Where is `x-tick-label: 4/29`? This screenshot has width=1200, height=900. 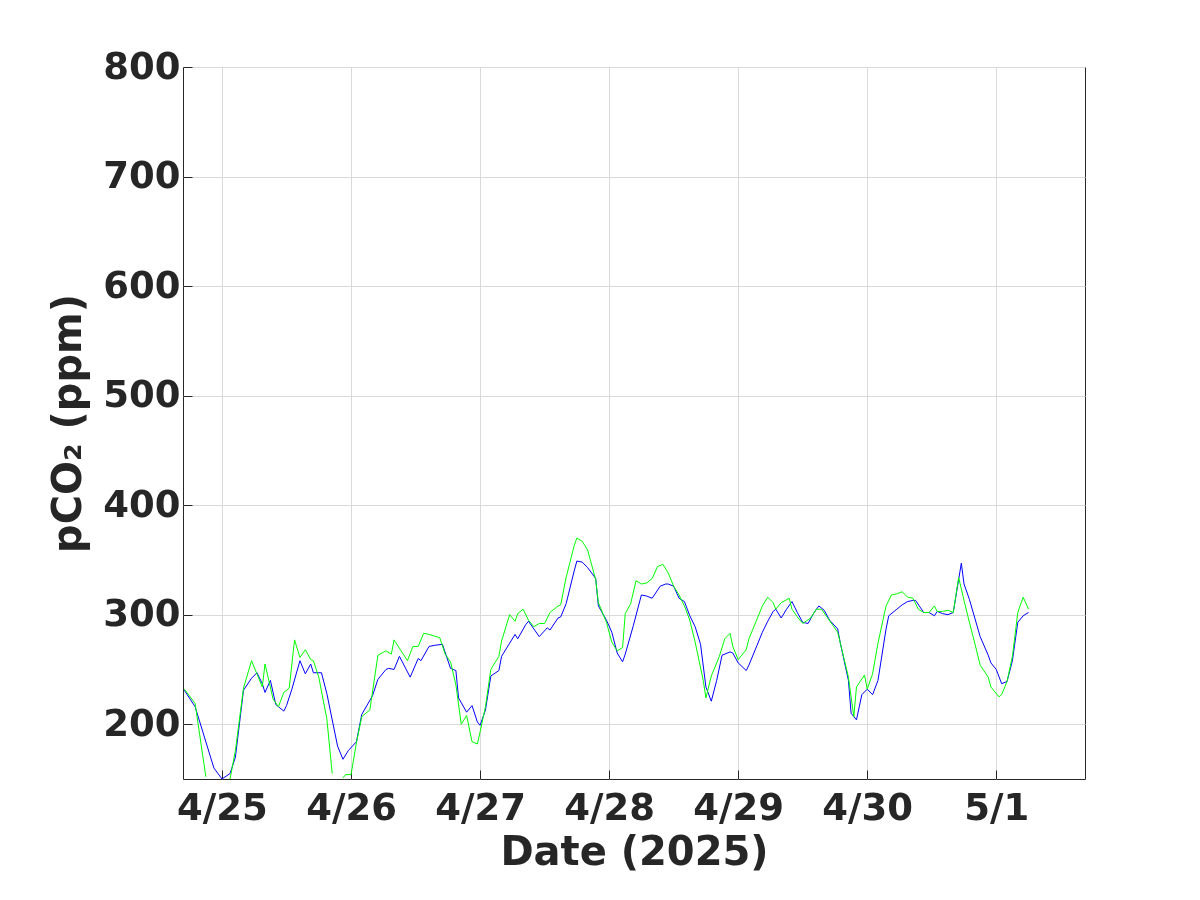
x-tick-label: 4/29 is located at coordinates (739, 807).